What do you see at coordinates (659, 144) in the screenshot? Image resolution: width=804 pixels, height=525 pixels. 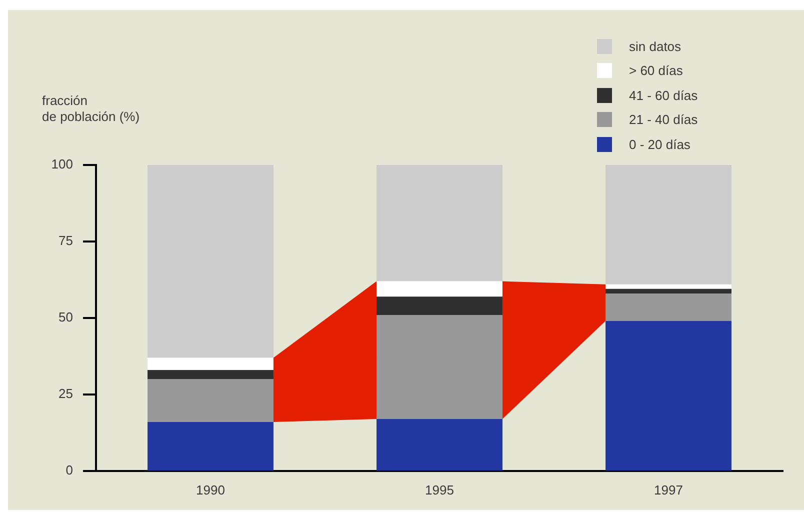 I see `legend-label: 0 - 20 días` at bounding box center [659, 144].